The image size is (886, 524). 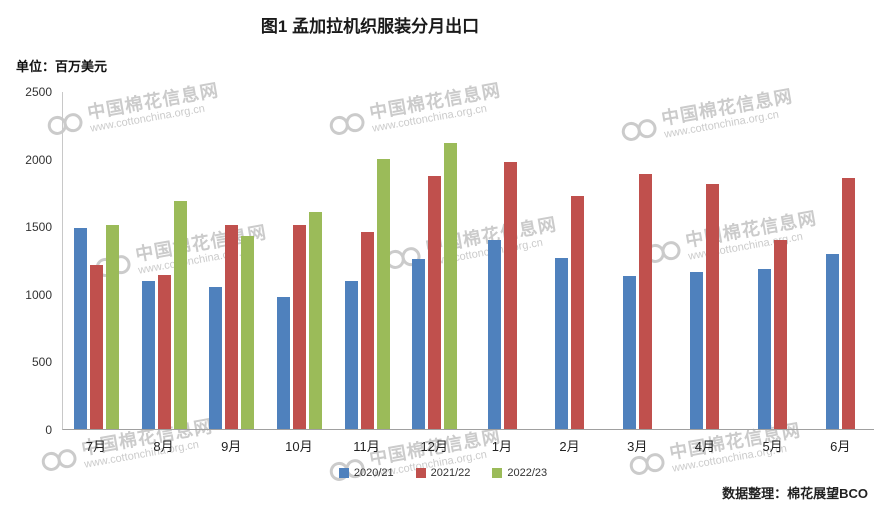 What do you see at coordinates (38, 159) in the screenshot?
I see `y-tick-label: 2000` at bounding box center [38, 159].